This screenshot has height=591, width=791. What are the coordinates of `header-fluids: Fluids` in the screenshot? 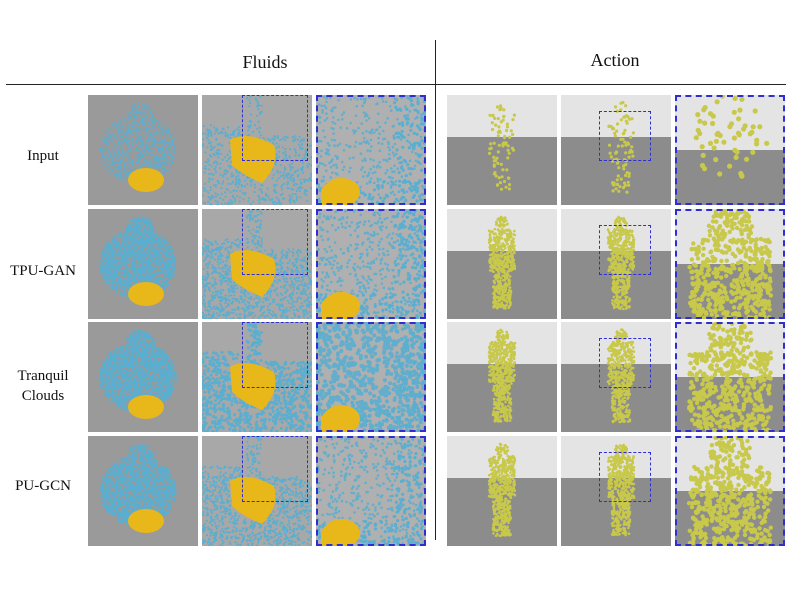 It's located at (265, 62).